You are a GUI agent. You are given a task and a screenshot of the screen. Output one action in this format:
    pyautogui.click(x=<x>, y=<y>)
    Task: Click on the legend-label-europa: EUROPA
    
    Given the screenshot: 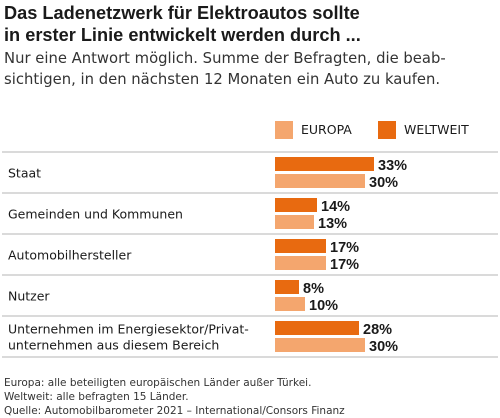 What is the action you would take?
    pyautogui.click(x=326, y=129)
    